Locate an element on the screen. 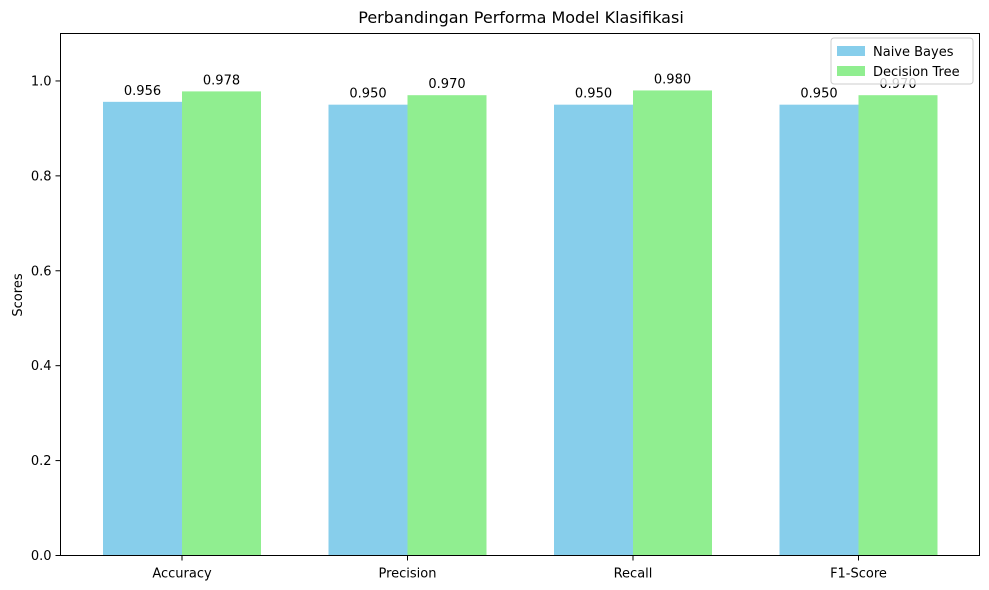 The image size is (989, 590). legend-label: Decision Tree is located at coordinates (916, 72).